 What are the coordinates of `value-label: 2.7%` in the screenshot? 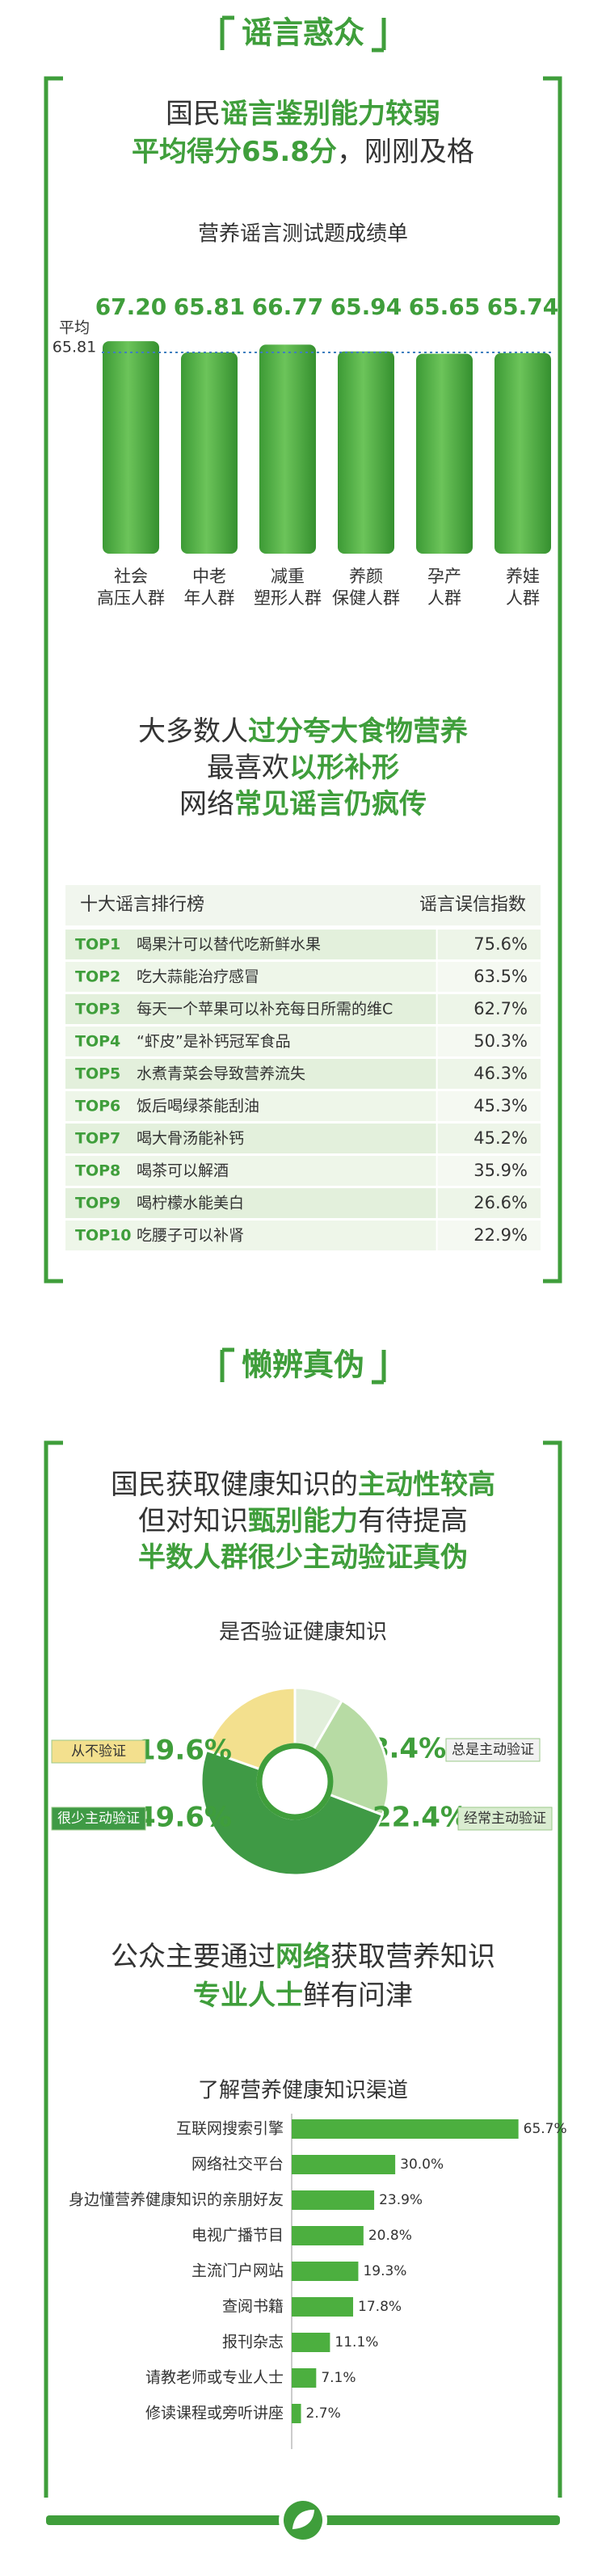 It's located at (323, 2413).